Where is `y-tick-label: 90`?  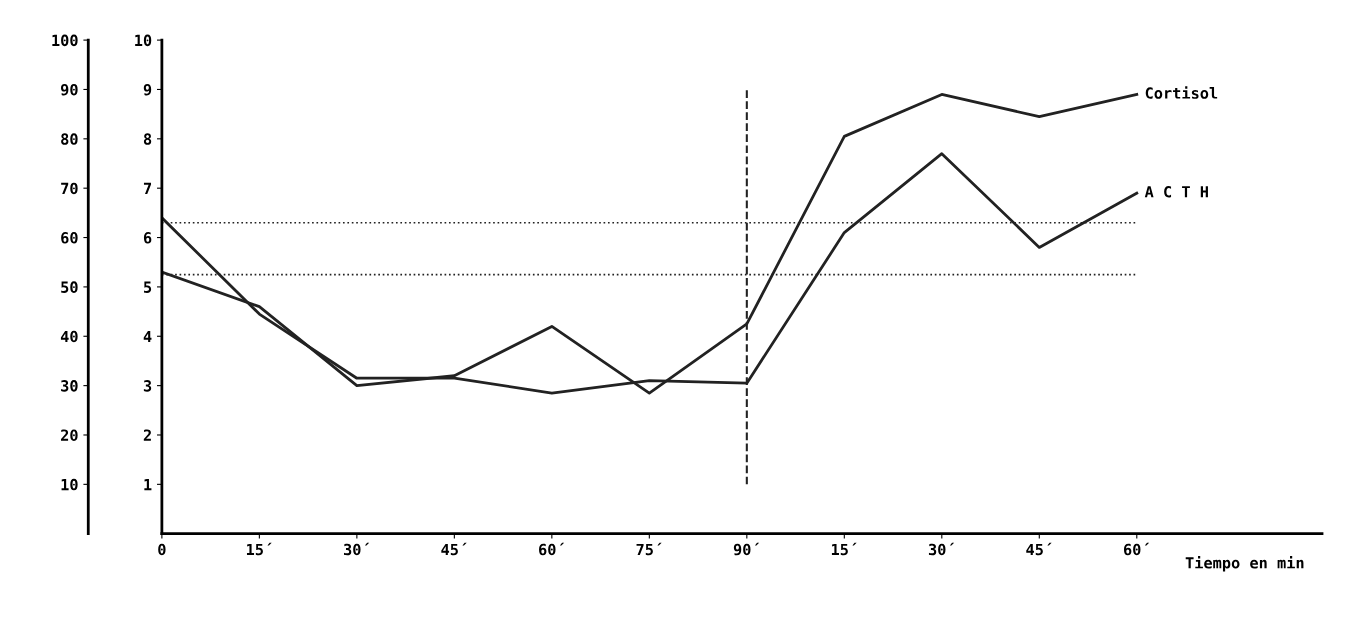 y-tick-label: 90 is located at coordinates (69, 89).